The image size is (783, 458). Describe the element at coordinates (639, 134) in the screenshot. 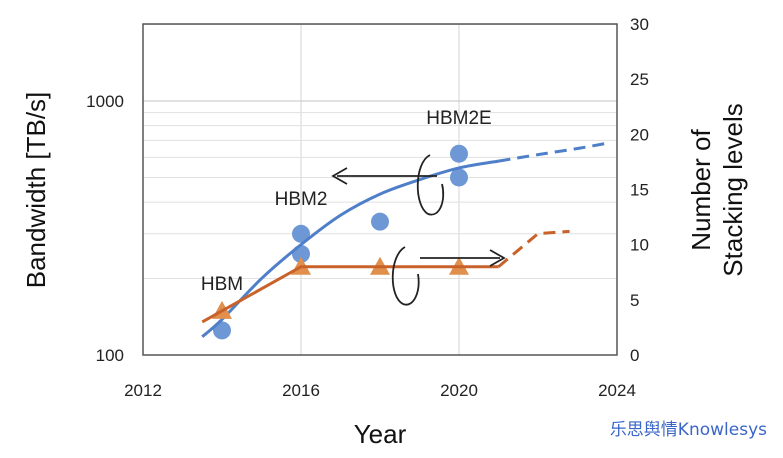

I see `y-right-tick-label: 20` at that location.